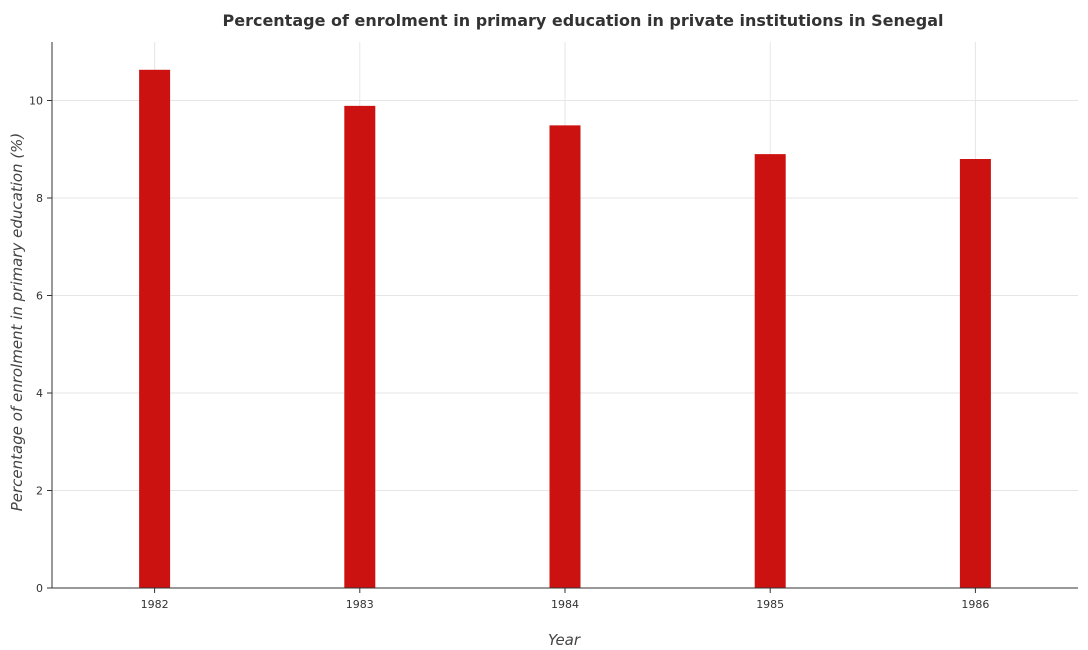  Describe the element at coordinates (39, 491) in the screenshot. I see `y-tick-label: 2` at that location.